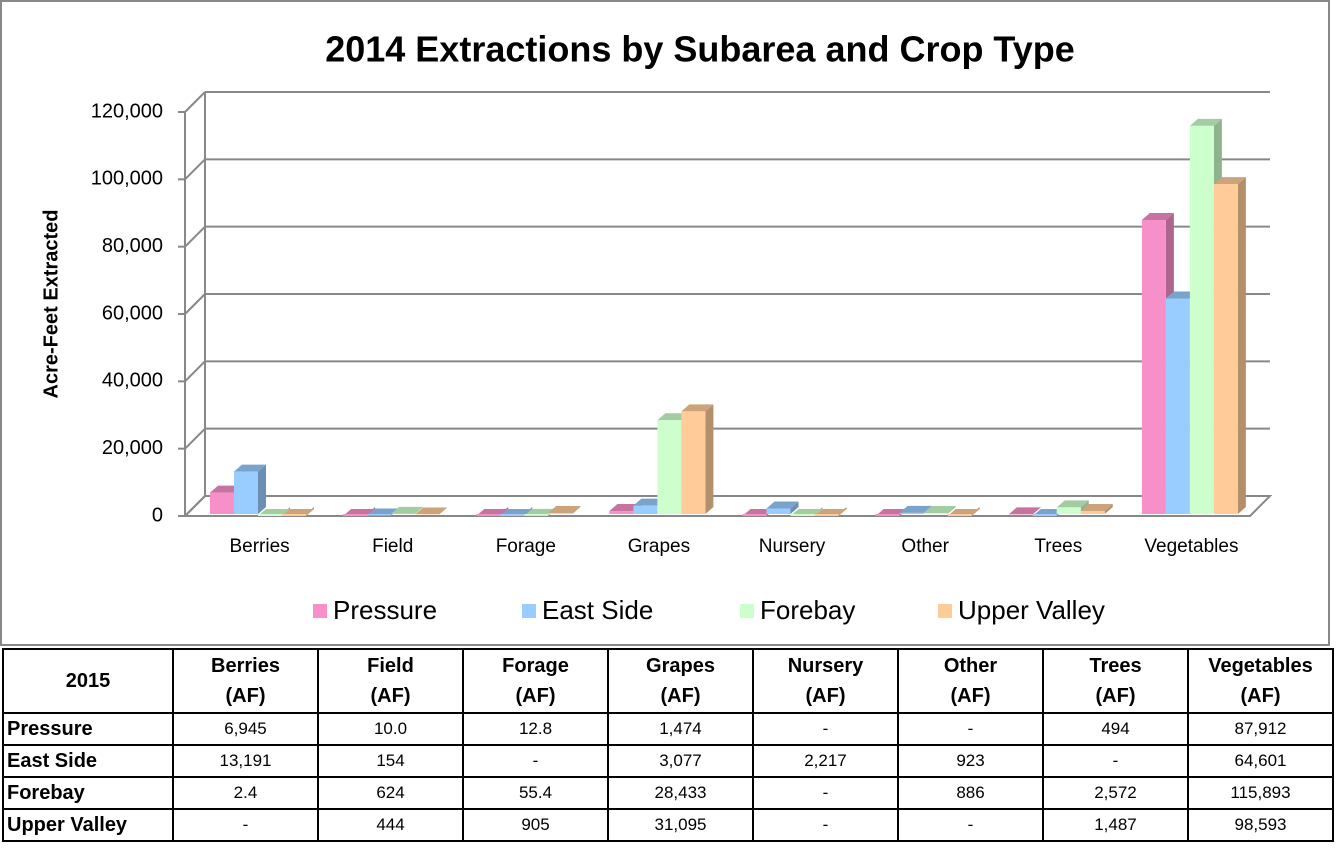 The height and width of the screenshot is (852, 1337). Describe the element at coordinates (535, 681) in the screenshot. I see `header-cell: Forage (AF)` at that location.